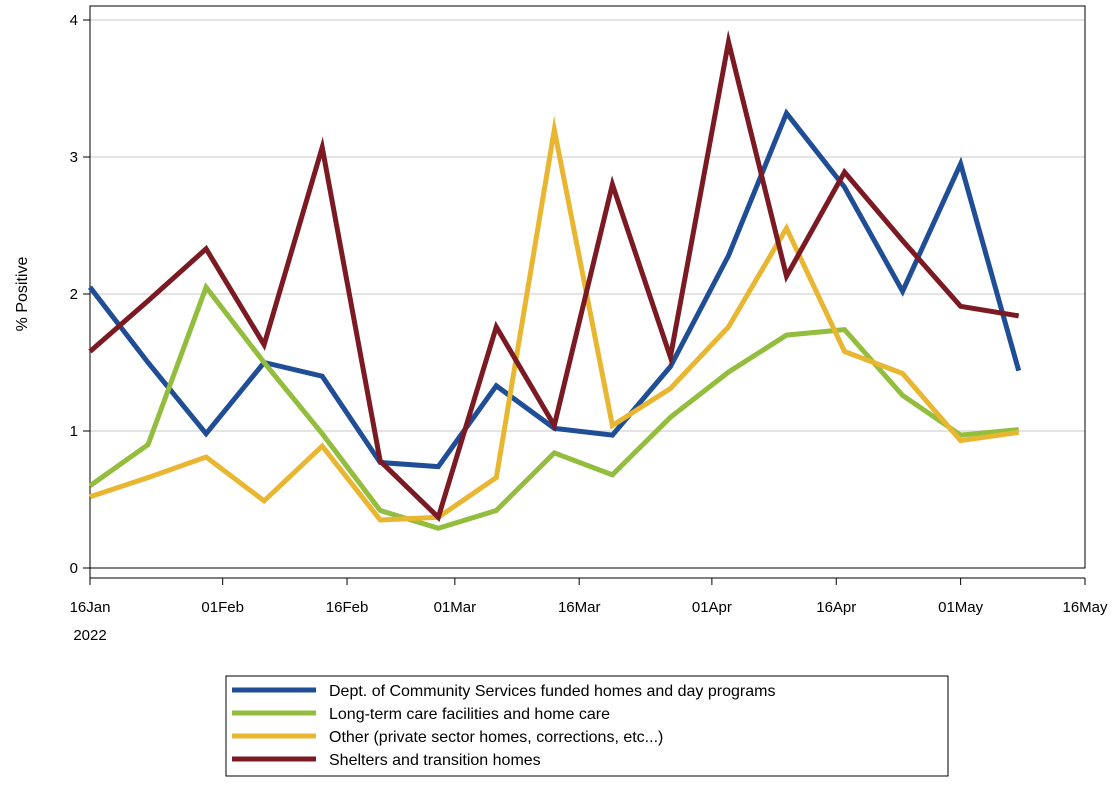  Describe the element at coordinates (836, 607) in the screenshot. I see `x-tick-label-6: 16Apr` at that location.